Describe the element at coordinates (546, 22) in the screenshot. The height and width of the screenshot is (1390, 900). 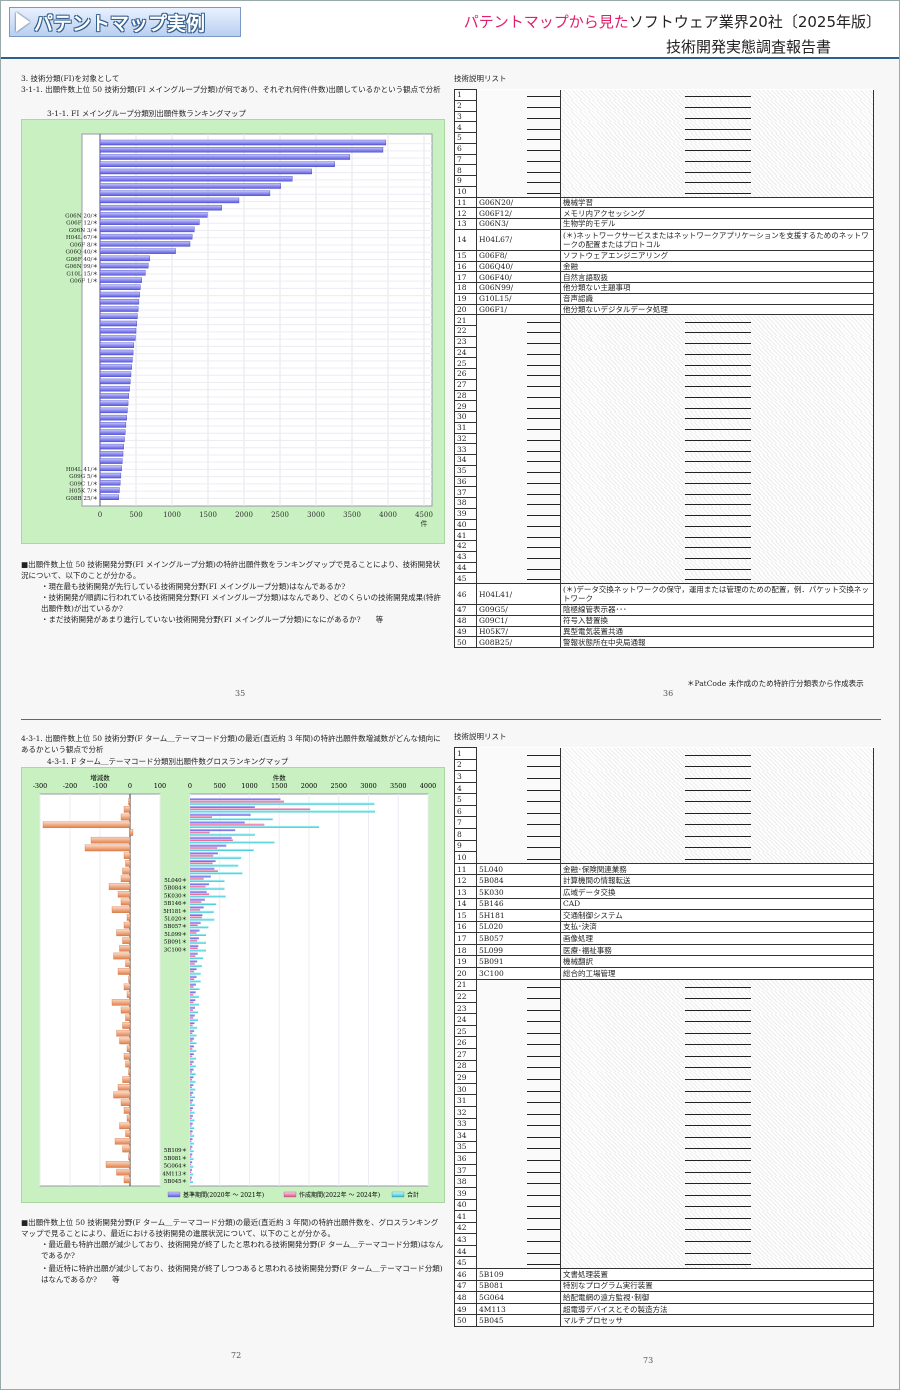
I see `title-accent: パテントマップから見た` at that location.